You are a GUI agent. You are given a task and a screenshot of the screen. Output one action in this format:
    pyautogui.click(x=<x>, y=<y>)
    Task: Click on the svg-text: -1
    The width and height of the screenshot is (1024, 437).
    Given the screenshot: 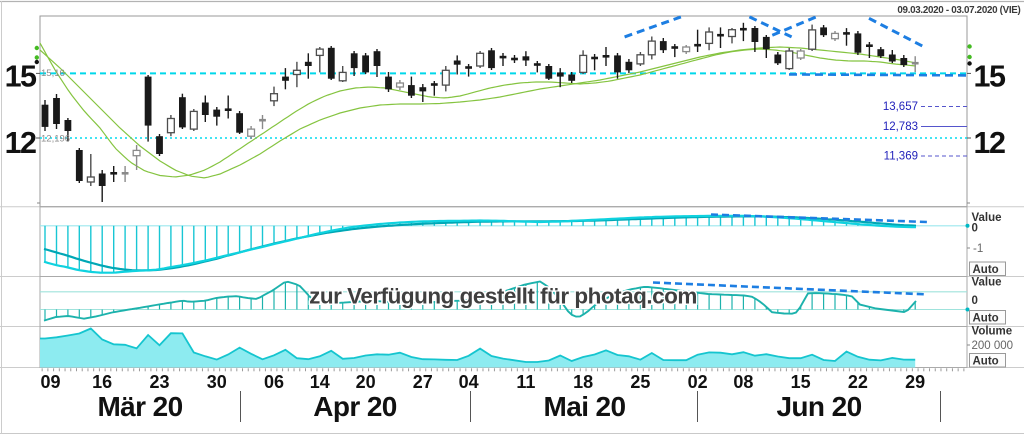 What is the action you would take?
    pyautogui.click(x=978, y=249)
    